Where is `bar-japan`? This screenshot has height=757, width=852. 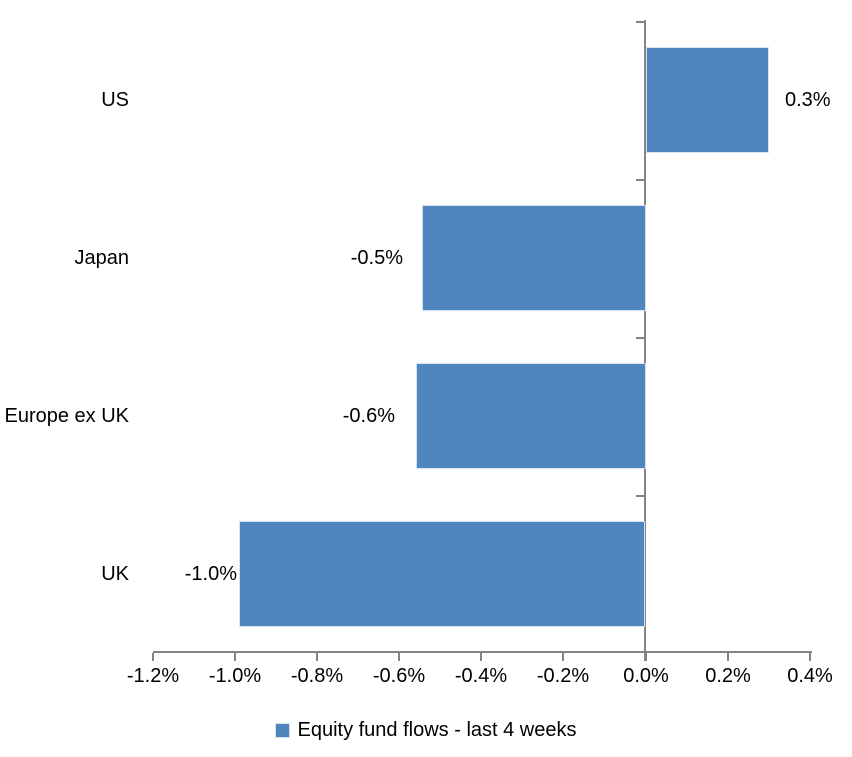
bar-japan is located at coordinates (534, 258).